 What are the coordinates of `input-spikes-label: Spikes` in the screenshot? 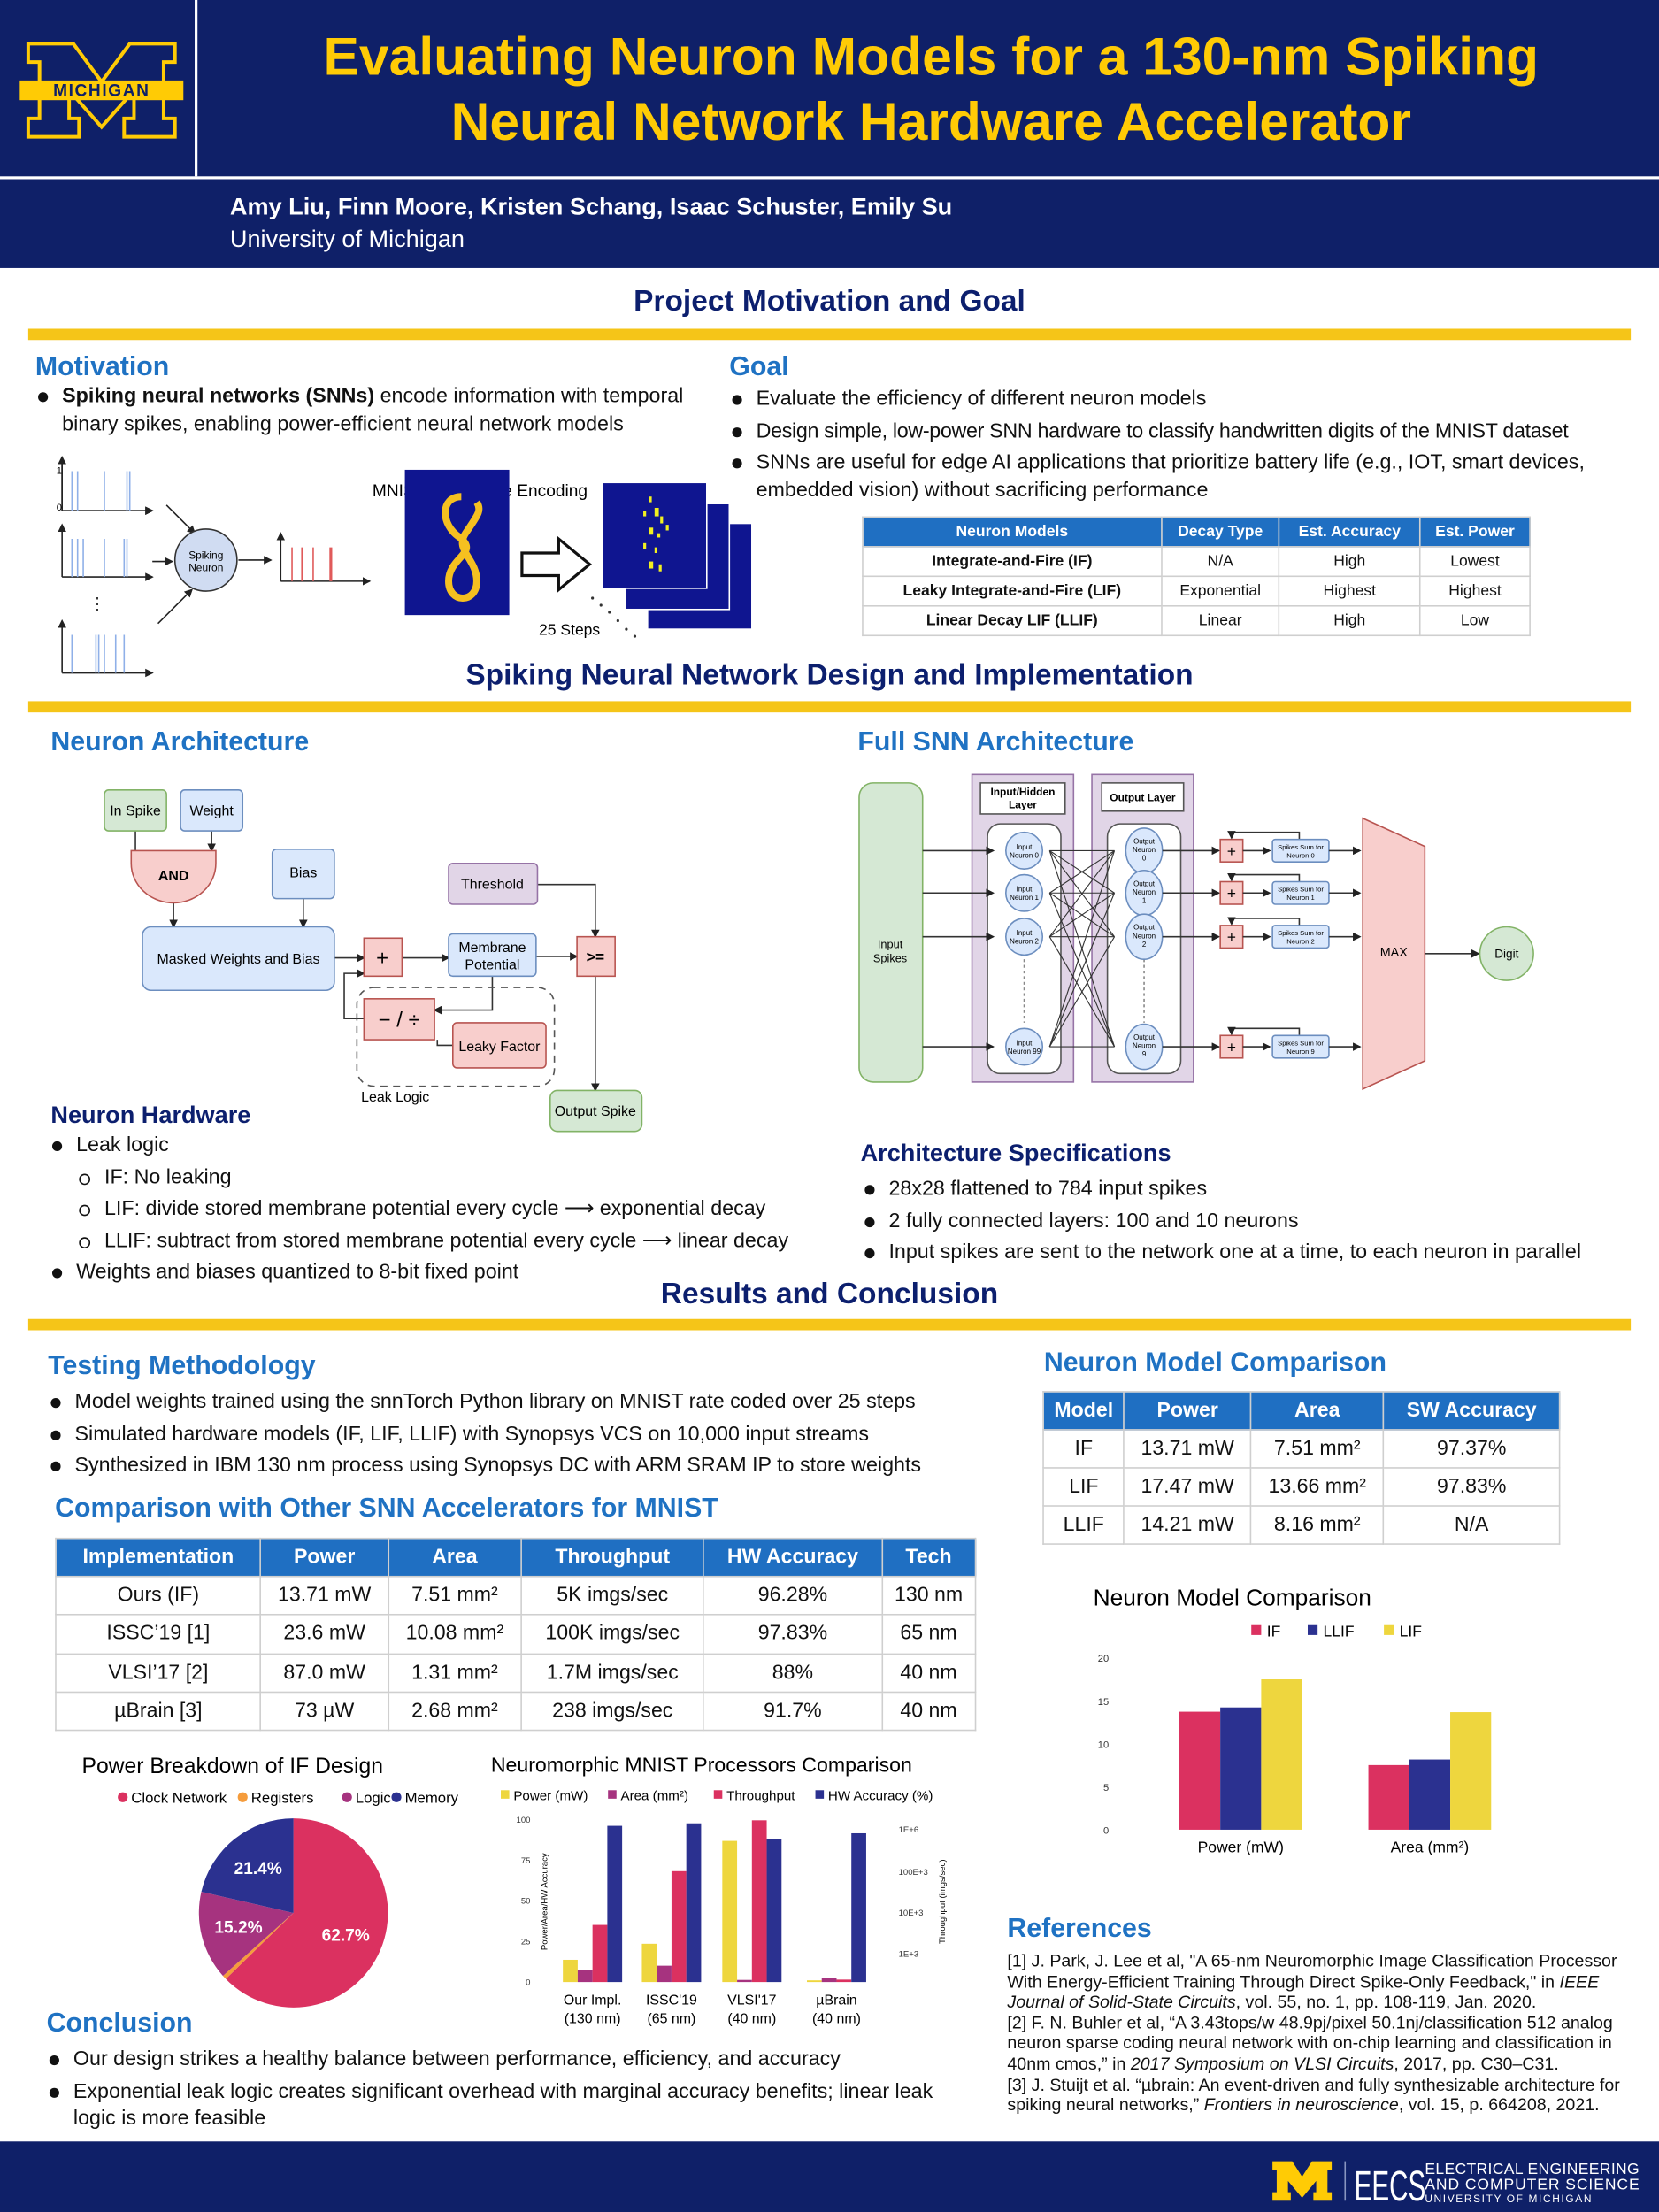 It's located at (890, 958).